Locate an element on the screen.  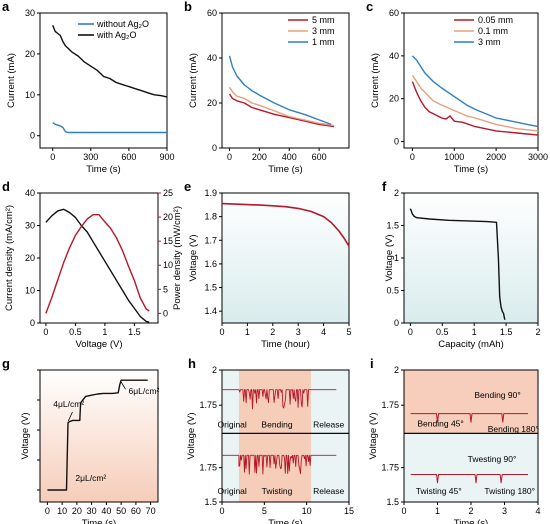
x-tick-label: 50 is located at coordinates (121, 511).